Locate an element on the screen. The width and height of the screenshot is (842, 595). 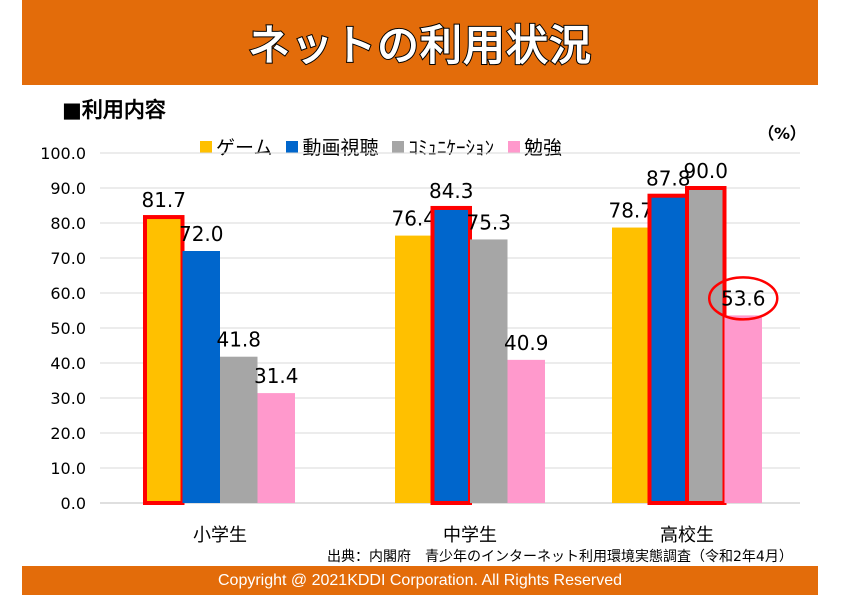
x-tick-label: 小学生 is located at coordinates (220, 535).